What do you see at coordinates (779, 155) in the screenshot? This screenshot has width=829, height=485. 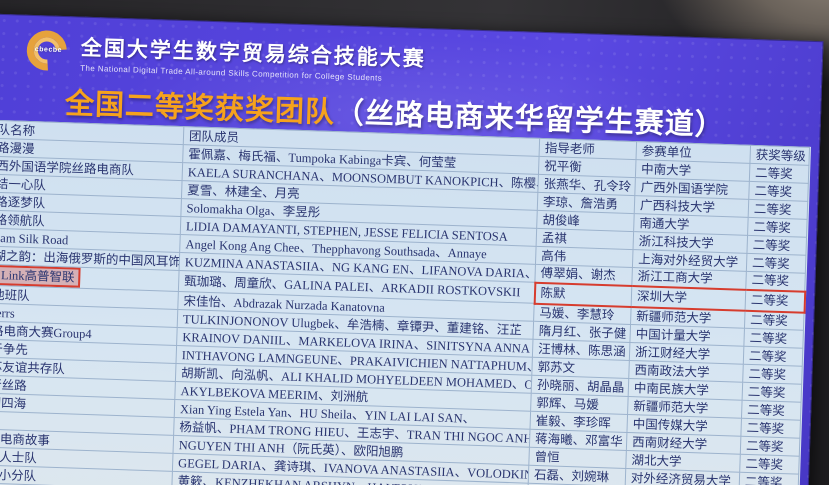 I see `column-header: 获奖等级` at bounding box center [779, 155].